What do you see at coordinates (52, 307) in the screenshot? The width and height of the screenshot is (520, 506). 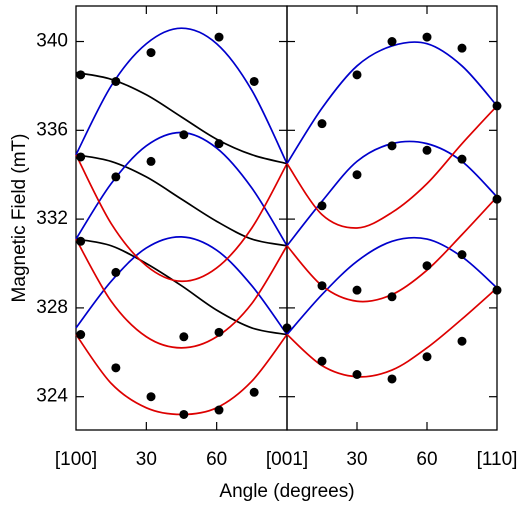 I see `y-tick-label: 328` at bounding box center [52, 307].